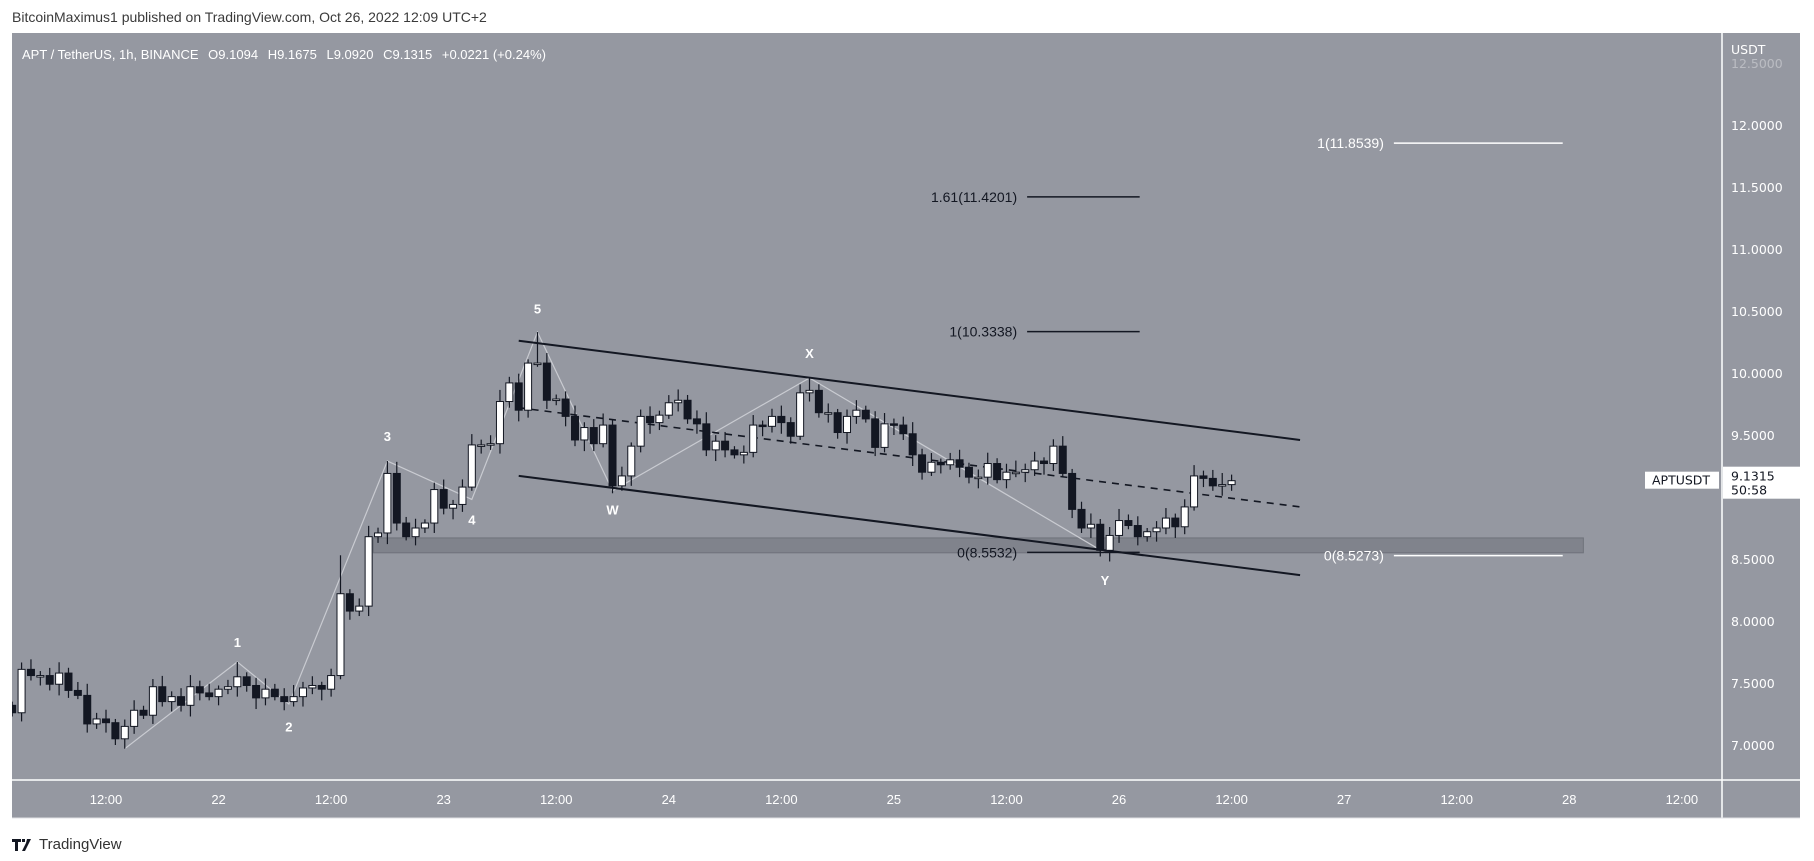 This screenshot has width=1814, height=861. Describe the element at coordinates (1443, 556) in the screenshot. I see `fib-level: 0(8.5273)` at that location.